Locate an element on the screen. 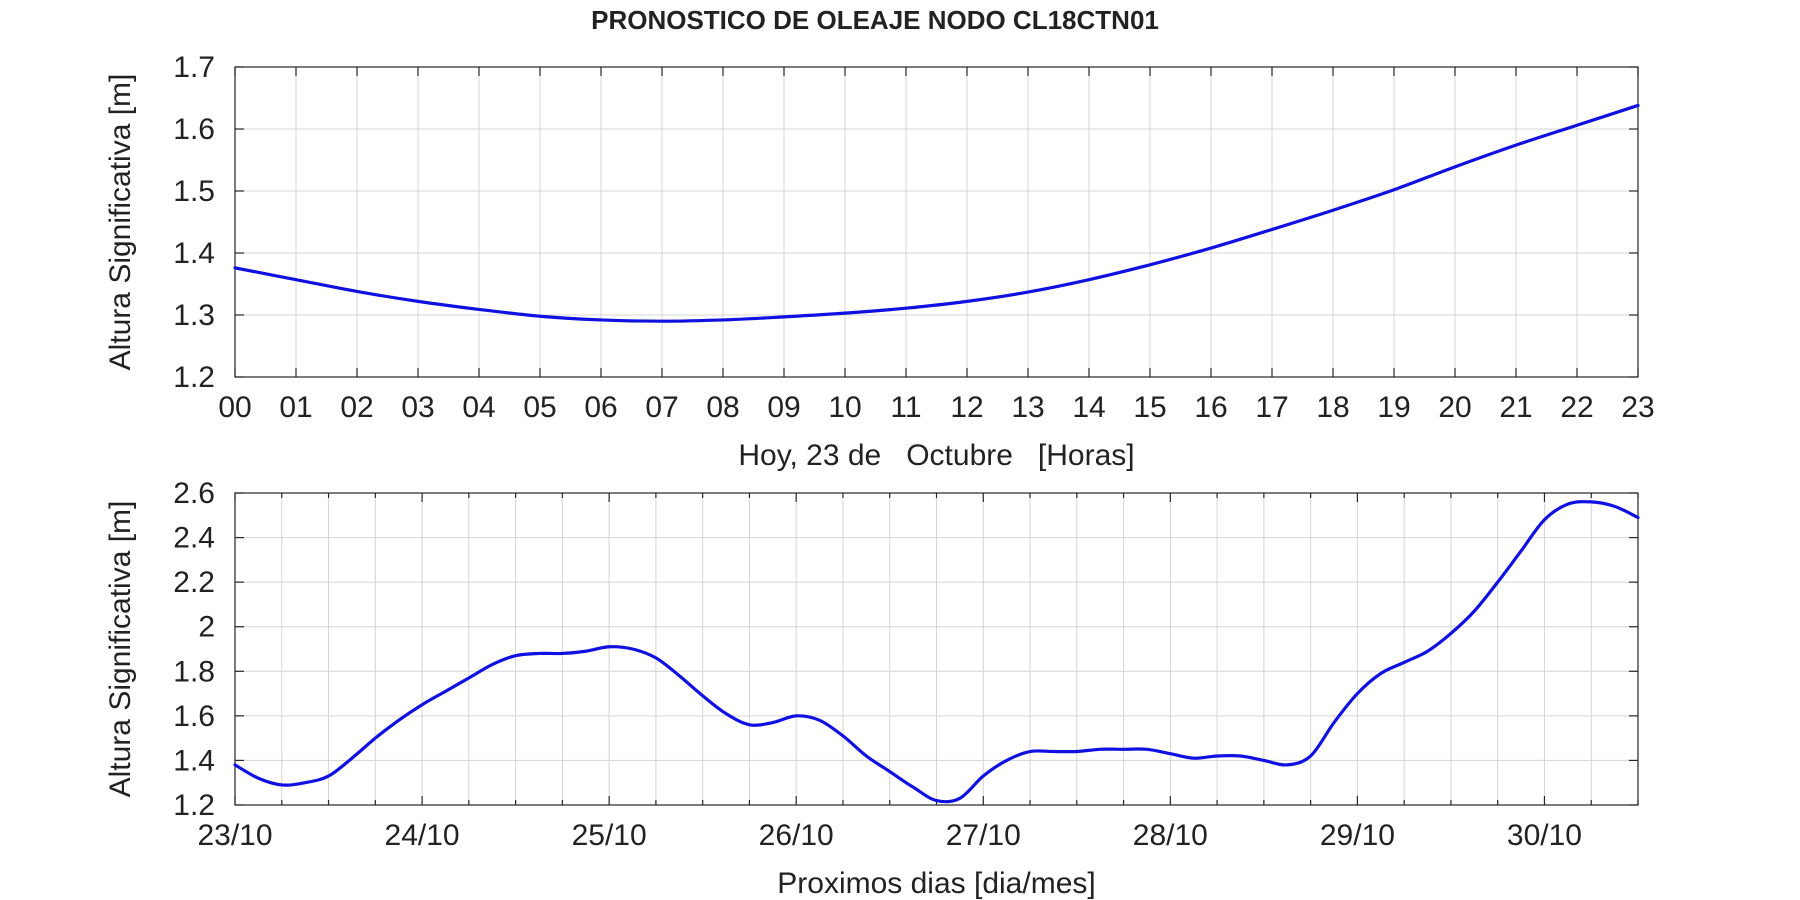  x-tick-label: 25/10 is located at coordinates (609, 835).